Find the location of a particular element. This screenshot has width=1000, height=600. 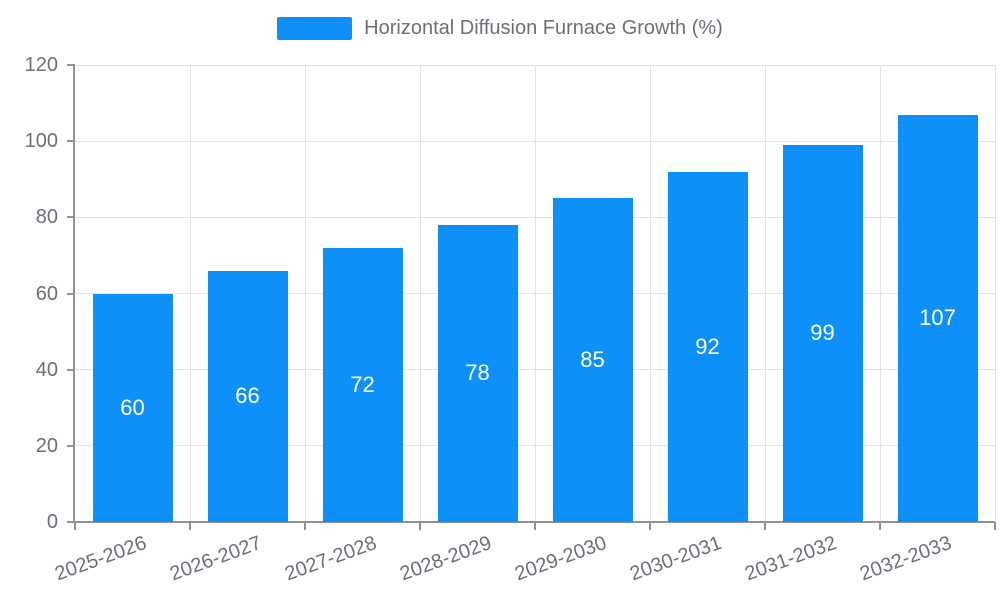

bar-value-label: 60 is located at coordinates (132, 407).